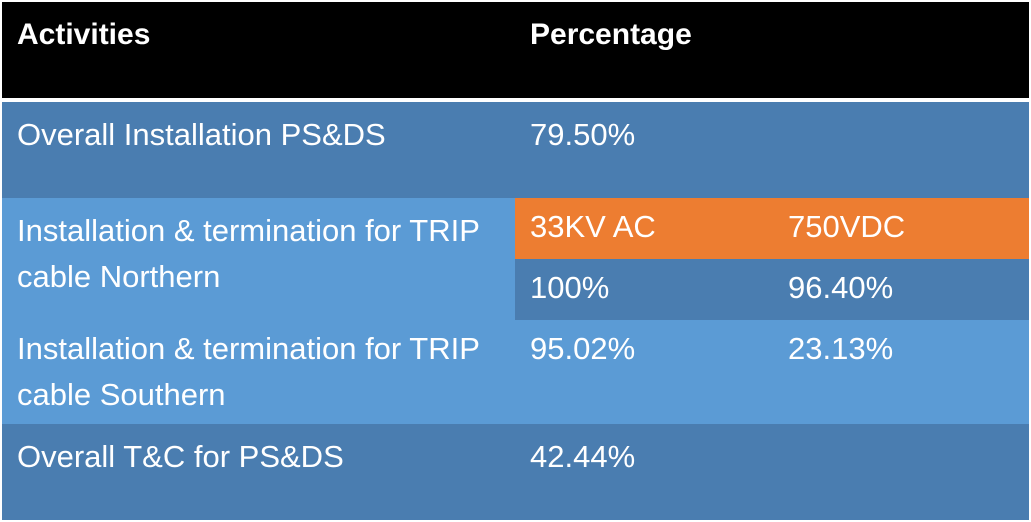 This screenshot has height=522, width=1031. What do you see at coordinates (644, 372) in the screenshot?
I see `row-3-value-ac: 95.02%` at bounding box center [644, 372].